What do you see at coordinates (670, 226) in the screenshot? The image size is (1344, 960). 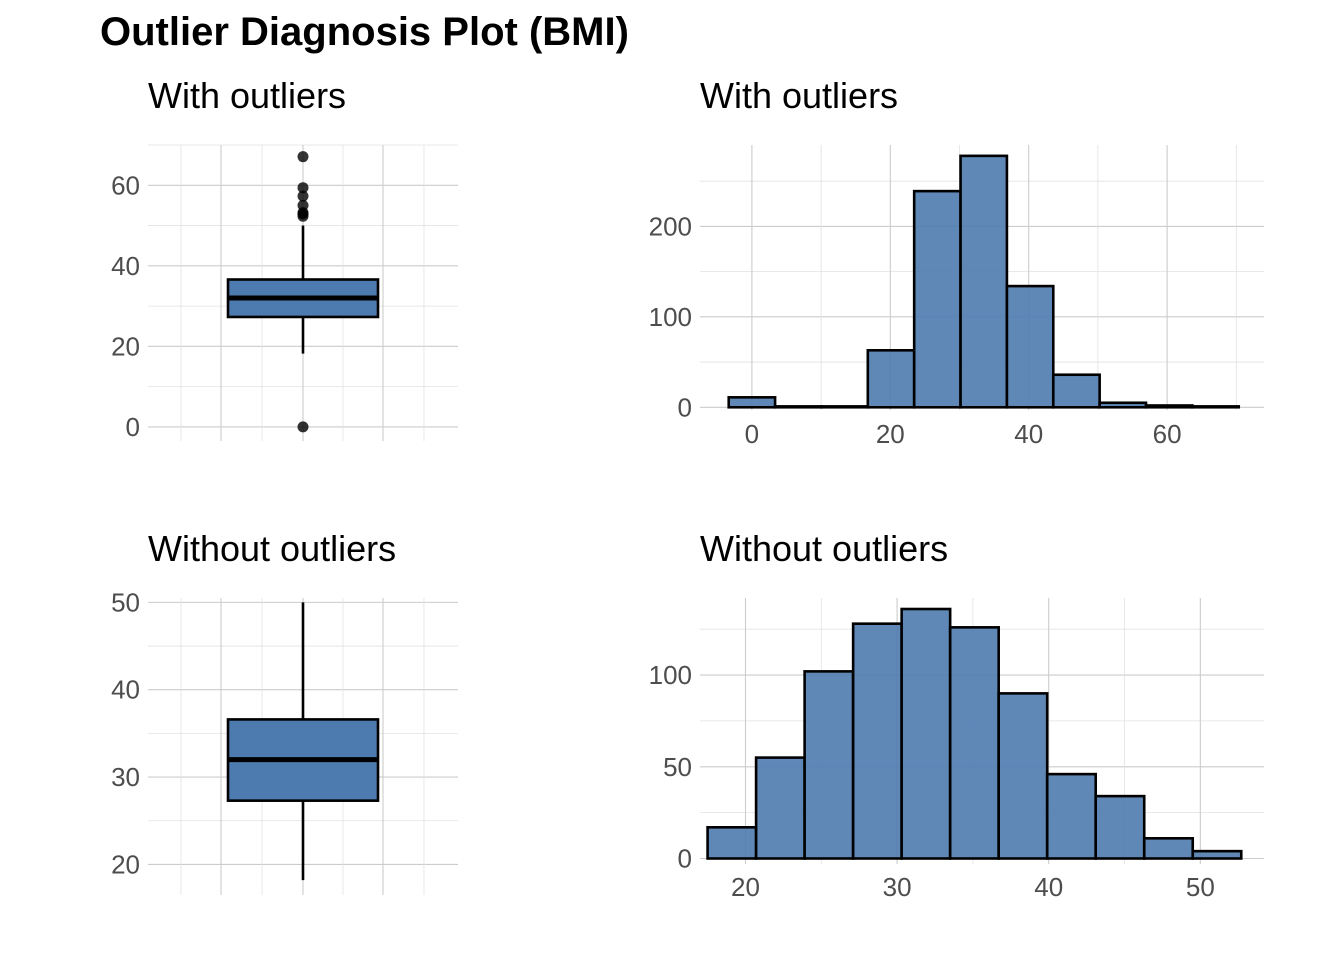 I see `y-tick-label: 200` at bounding box center [670, 226].